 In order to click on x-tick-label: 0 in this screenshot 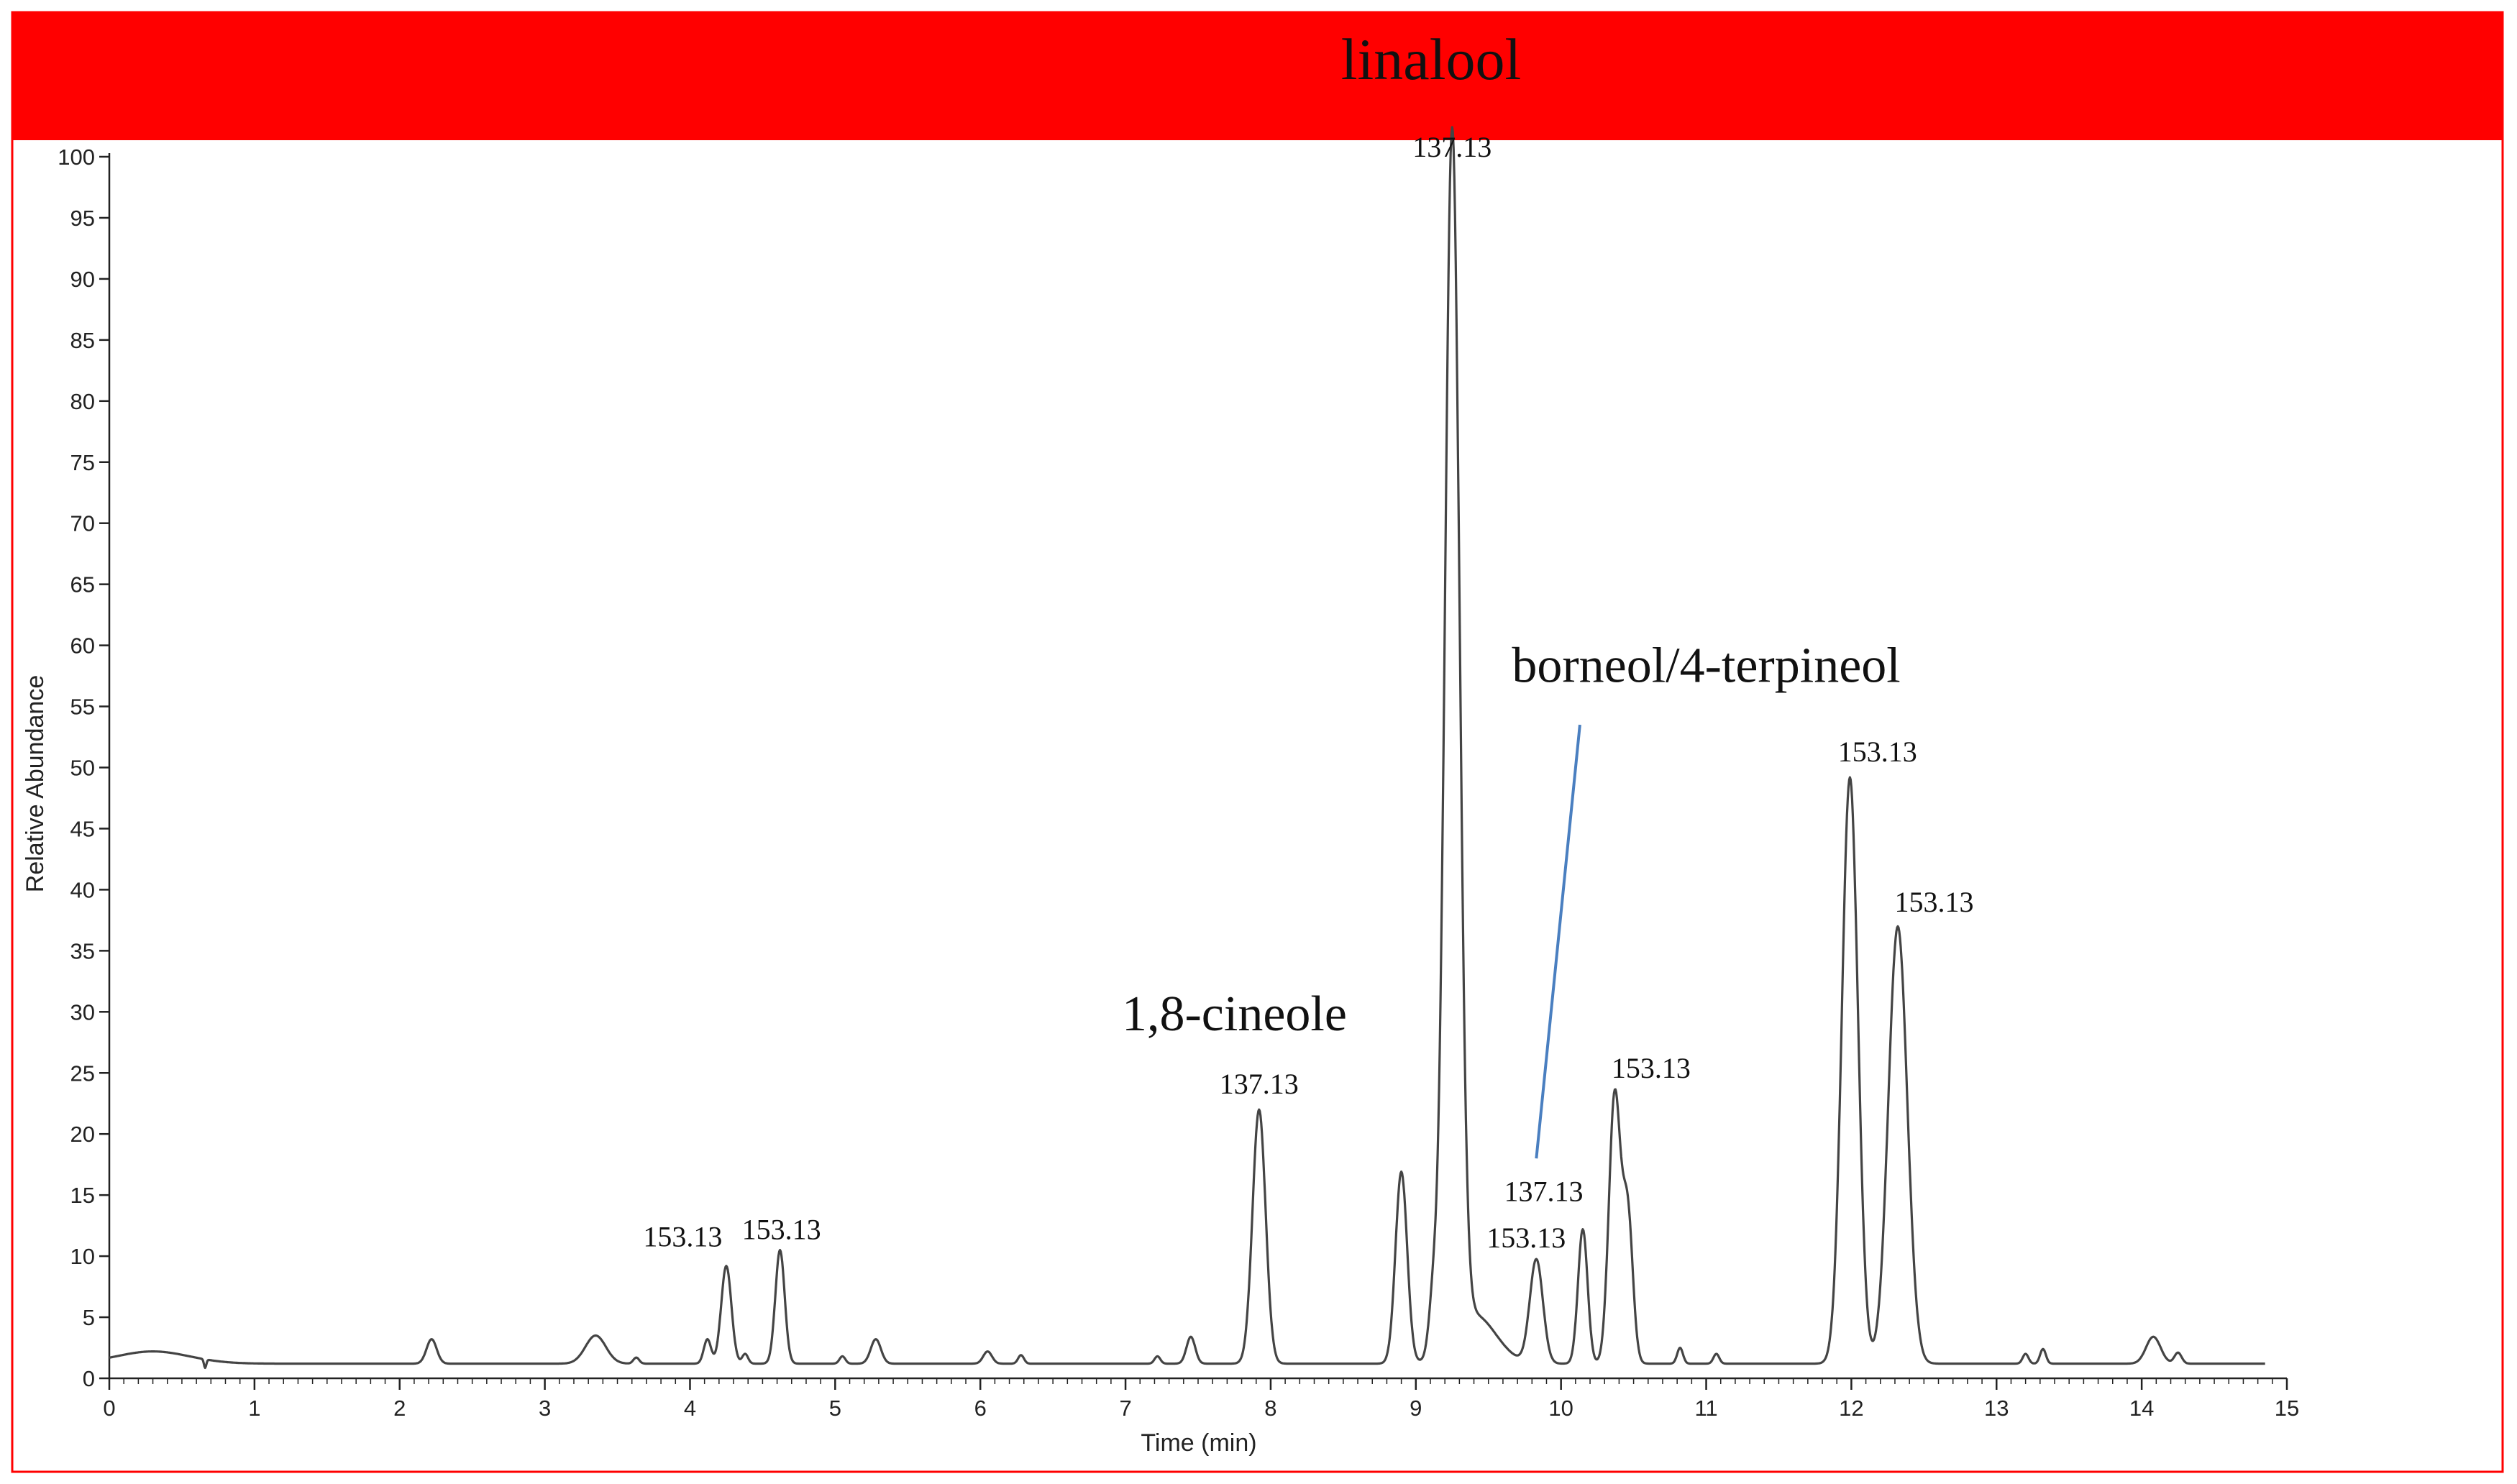, I will do `click(109, 1408)`.